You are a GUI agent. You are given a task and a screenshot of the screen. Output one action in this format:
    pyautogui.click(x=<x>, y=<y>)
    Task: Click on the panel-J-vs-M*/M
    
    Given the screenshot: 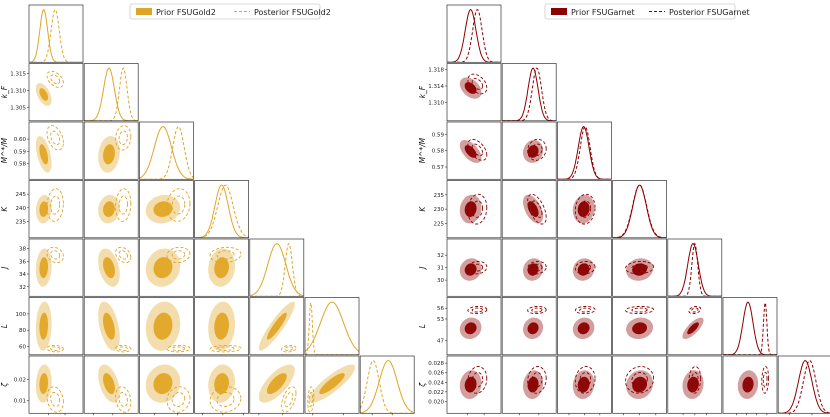 What is the action you would take?
    pyautogui.click(x=166, y=267)
    